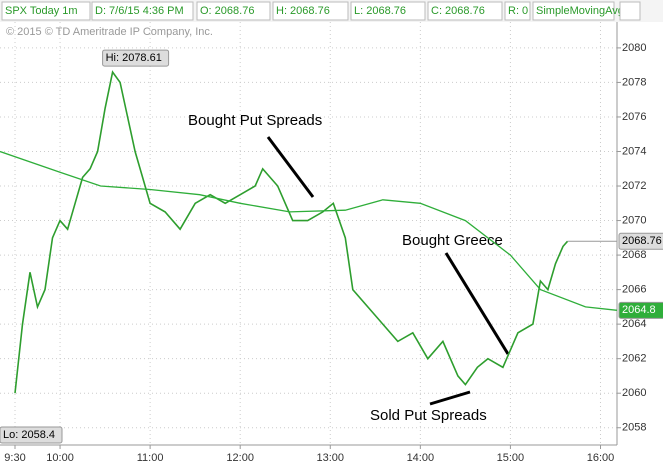  I want to click on y-tick-label: 2066, so click(634, 290).